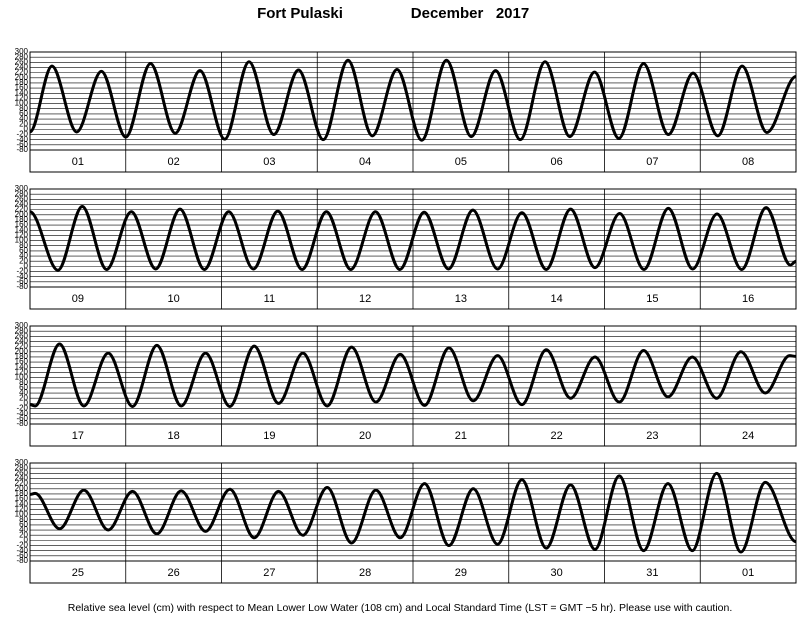 This screenshot has width=800, height=618. Describe the element at coordinates (269, 299) in the screenshot. I see `day-label: 11` at that location.